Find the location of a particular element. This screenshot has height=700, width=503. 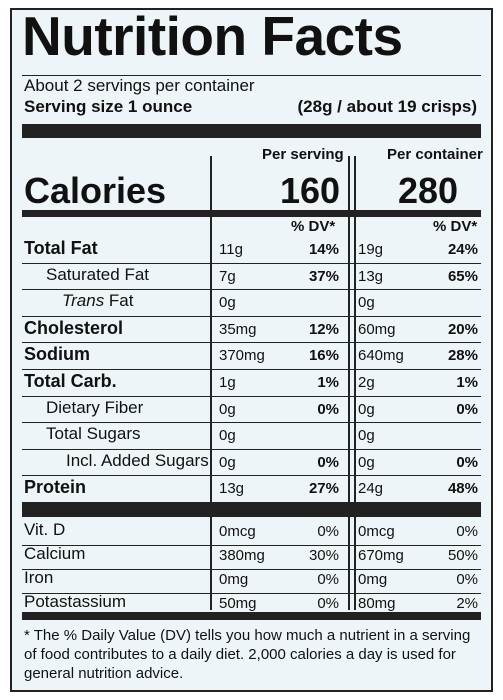

vitamin-label: Calcium is located at coordinates (55, 553).